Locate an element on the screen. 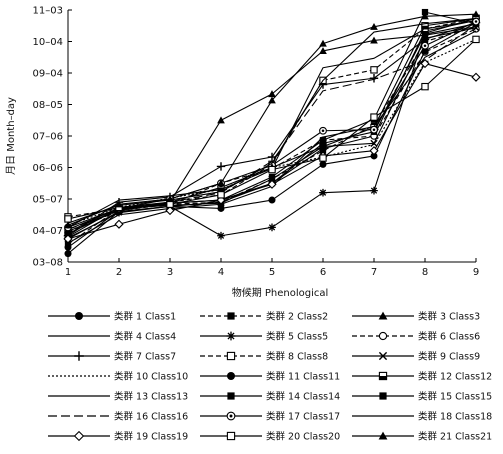  legend-label-19: 类群 19 Class19 is located at coordinates (151, 437).